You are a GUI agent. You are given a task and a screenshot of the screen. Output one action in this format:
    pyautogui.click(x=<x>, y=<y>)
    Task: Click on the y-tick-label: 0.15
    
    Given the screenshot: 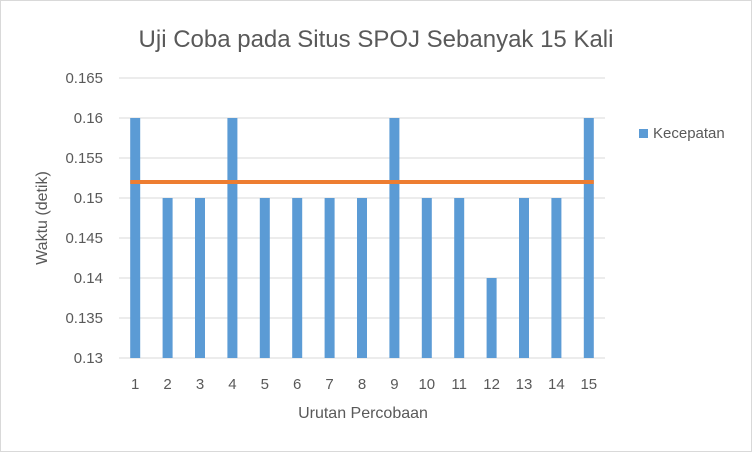 What is the action you would take?
    pyautogui.click(x=88, y=198)
    